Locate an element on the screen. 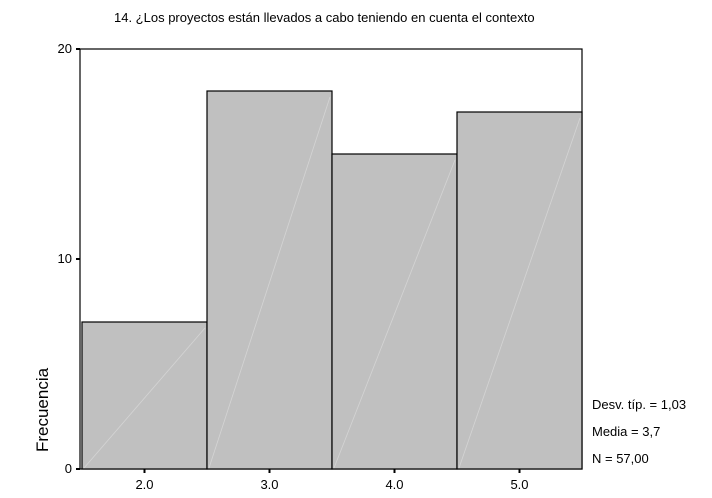 The height and width of the screenshot is (498, 712). stats-mean: Media = 3,7 is located at coordinates (626, 431).